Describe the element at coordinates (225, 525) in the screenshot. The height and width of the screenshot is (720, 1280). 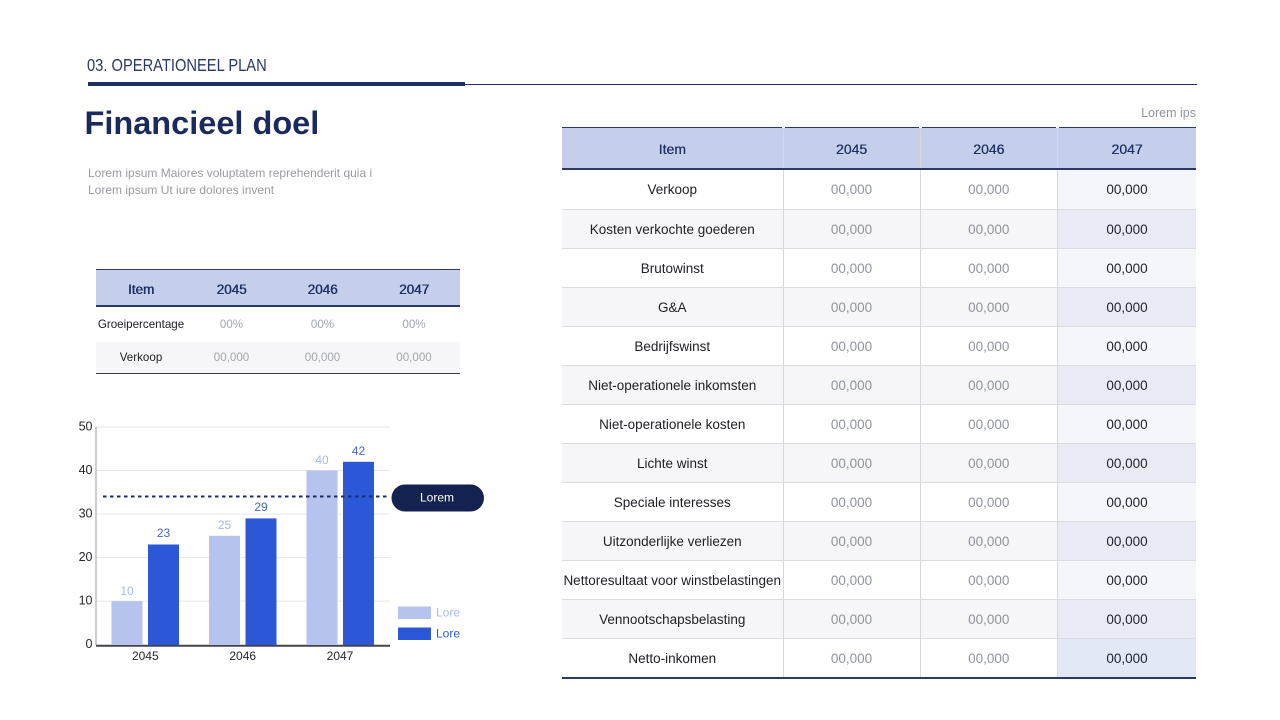
I see `svg-text: 25` at that location.